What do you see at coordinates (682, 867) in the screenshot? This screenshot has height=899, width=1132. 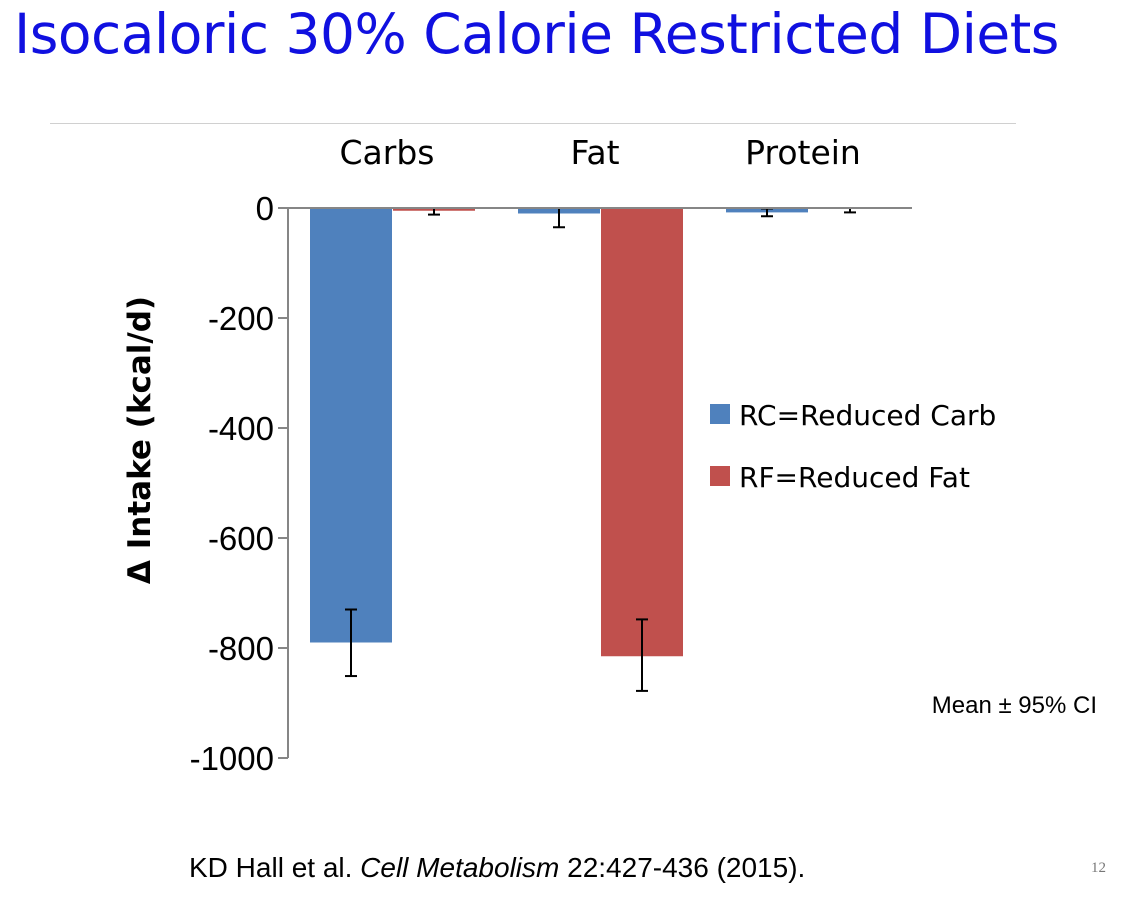 I see `citation-details: 22:427-436 (2015).` at bounding box center [682, 867].